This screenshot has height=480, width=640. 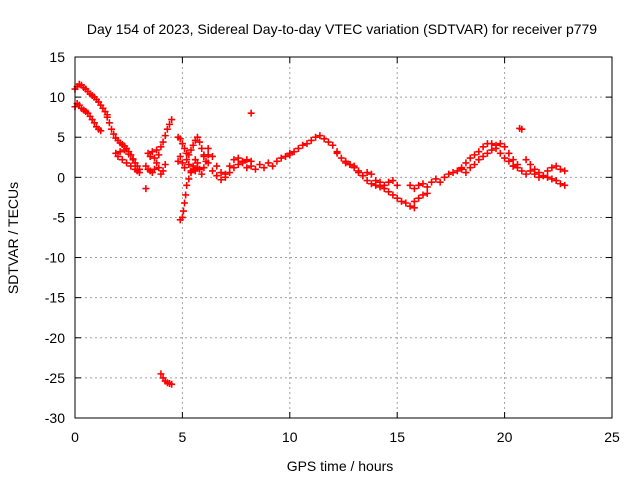 I want to click on x-tick-label: 10, so click(x=290, y=437).